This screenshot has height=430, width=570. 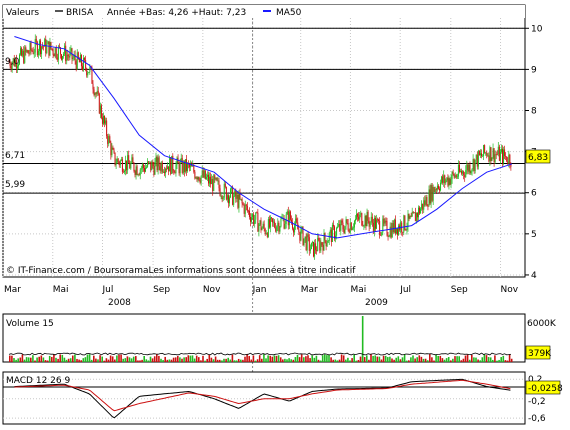 What do you see at coordinates (542, 324) in the screenshot?
I see `volume-peak-tick: 6000K` at bounding box center [542, 324].